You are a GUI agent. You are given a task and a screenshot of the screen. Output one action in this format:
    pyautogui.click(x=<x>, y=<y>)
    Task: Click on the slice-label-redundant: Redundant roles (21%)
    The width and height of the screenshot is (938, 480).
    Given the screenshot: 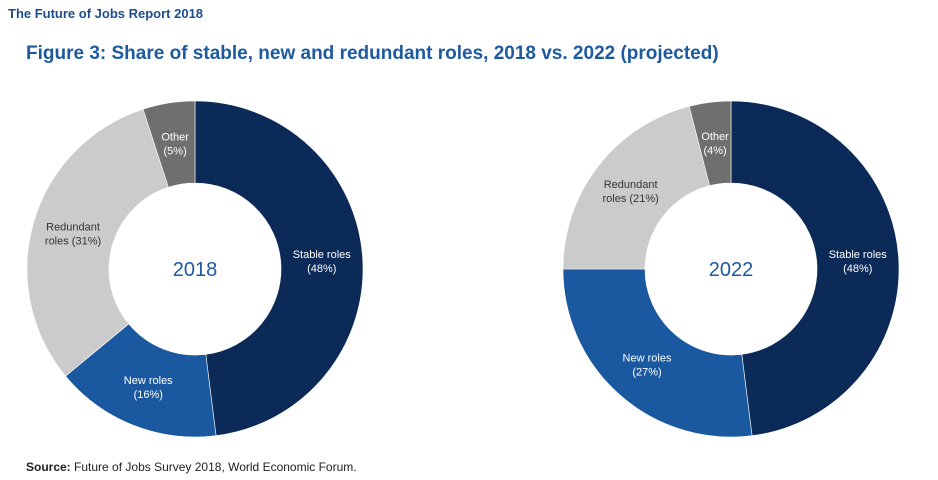 What is the action you would take?
    pyautogui.click(x=631, y=192)
    